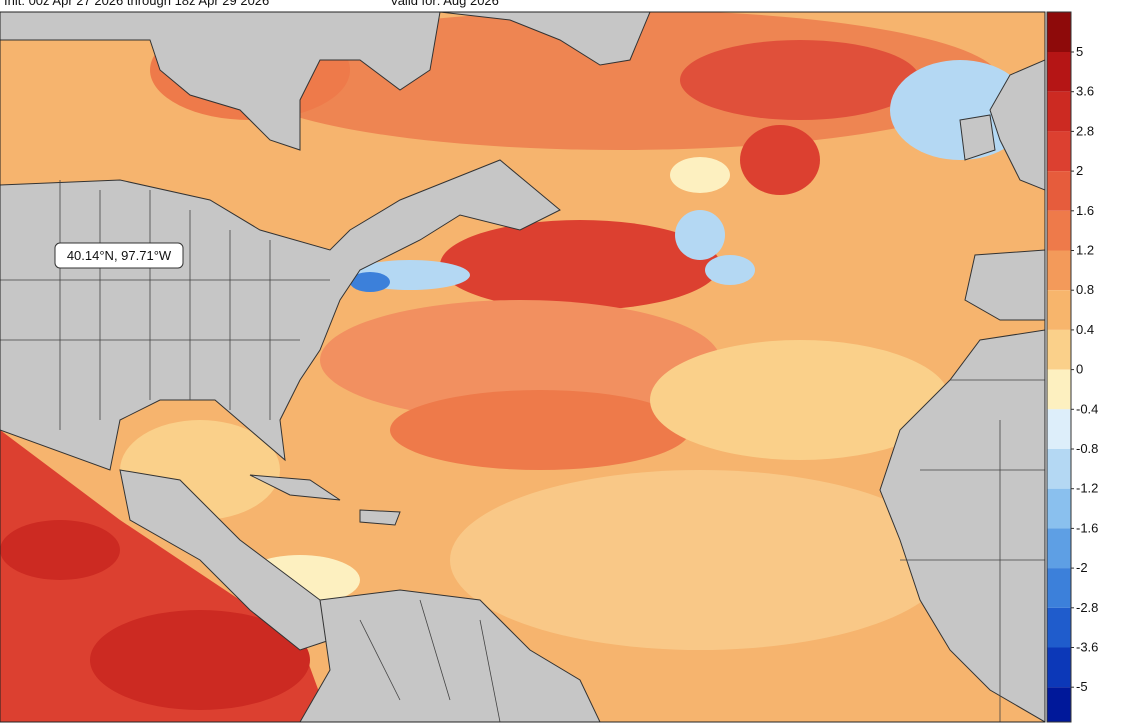  What do you see at coordinates (1085, 289) in the screenshot?
I see `colorbar-label: 0.8` at bounding box center [1085, 289].